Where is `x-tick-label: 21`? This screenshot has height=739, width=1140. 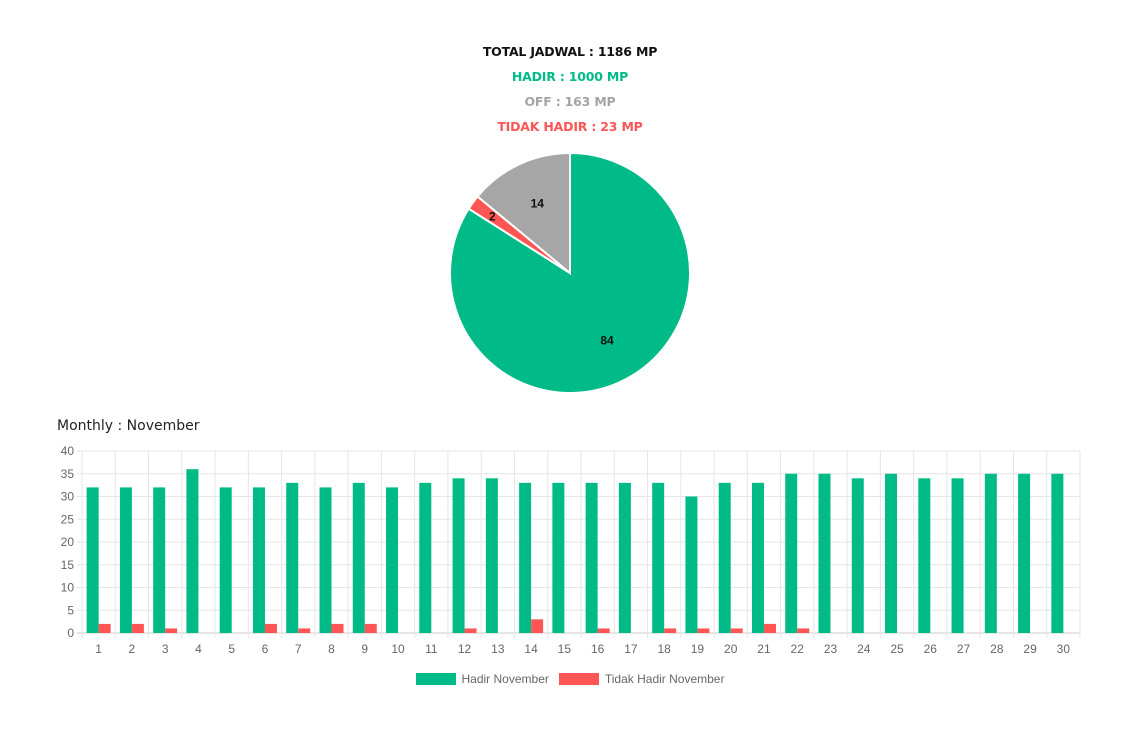 x-tick-label: 21 is located at coordinates (764, 649).